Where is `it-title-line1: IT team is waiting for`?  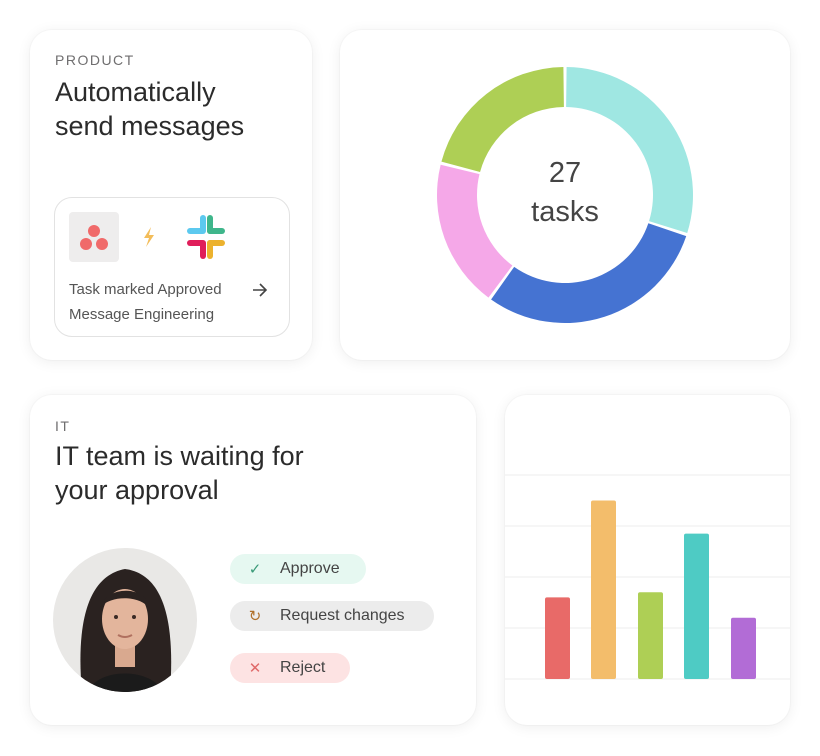 it-title-line1: IT team is waiting for is located at coordinates (179, 456).